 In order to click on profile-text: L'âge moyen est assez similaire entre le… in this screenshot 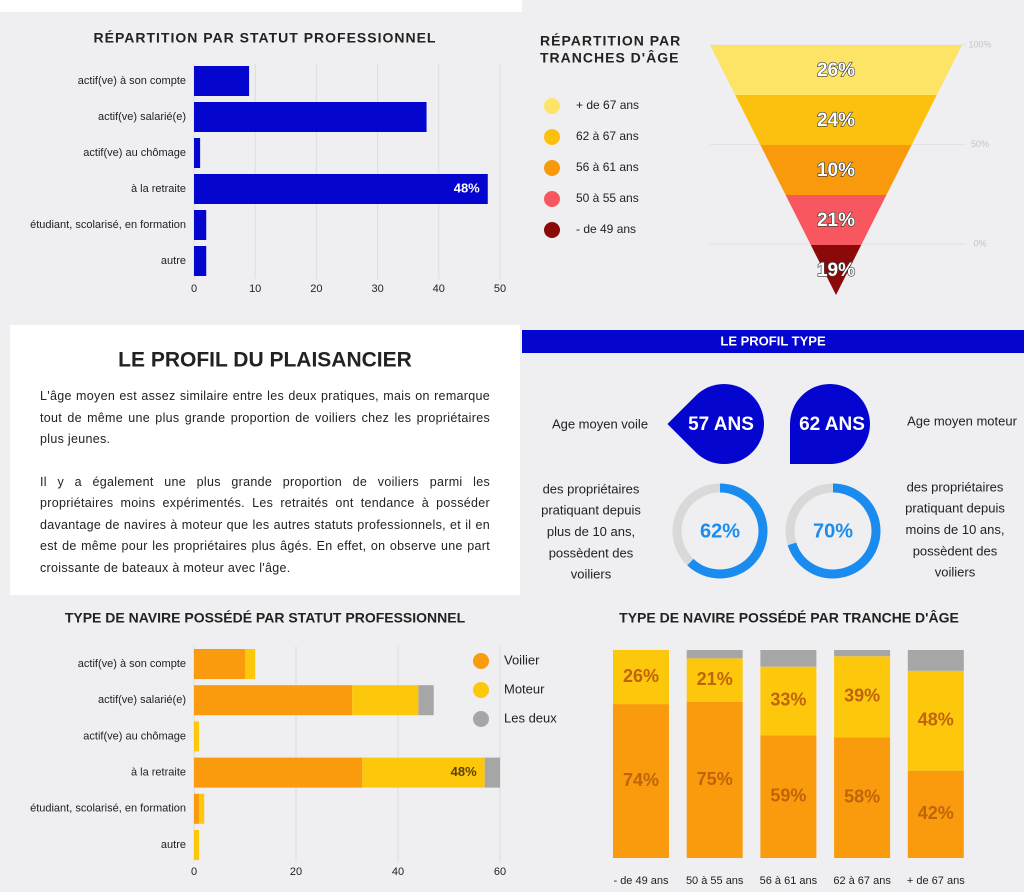, I will do `click(265, 493)`.